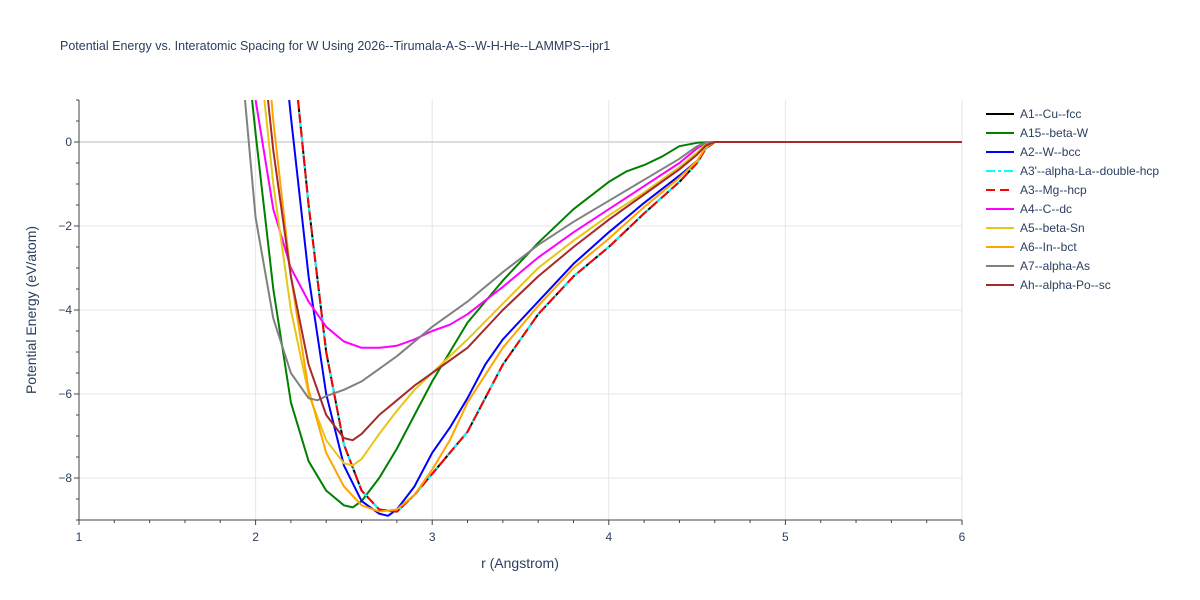  I want to click on legend-label: A3'--alpha-La--double-hcp, so click(1089, 171).